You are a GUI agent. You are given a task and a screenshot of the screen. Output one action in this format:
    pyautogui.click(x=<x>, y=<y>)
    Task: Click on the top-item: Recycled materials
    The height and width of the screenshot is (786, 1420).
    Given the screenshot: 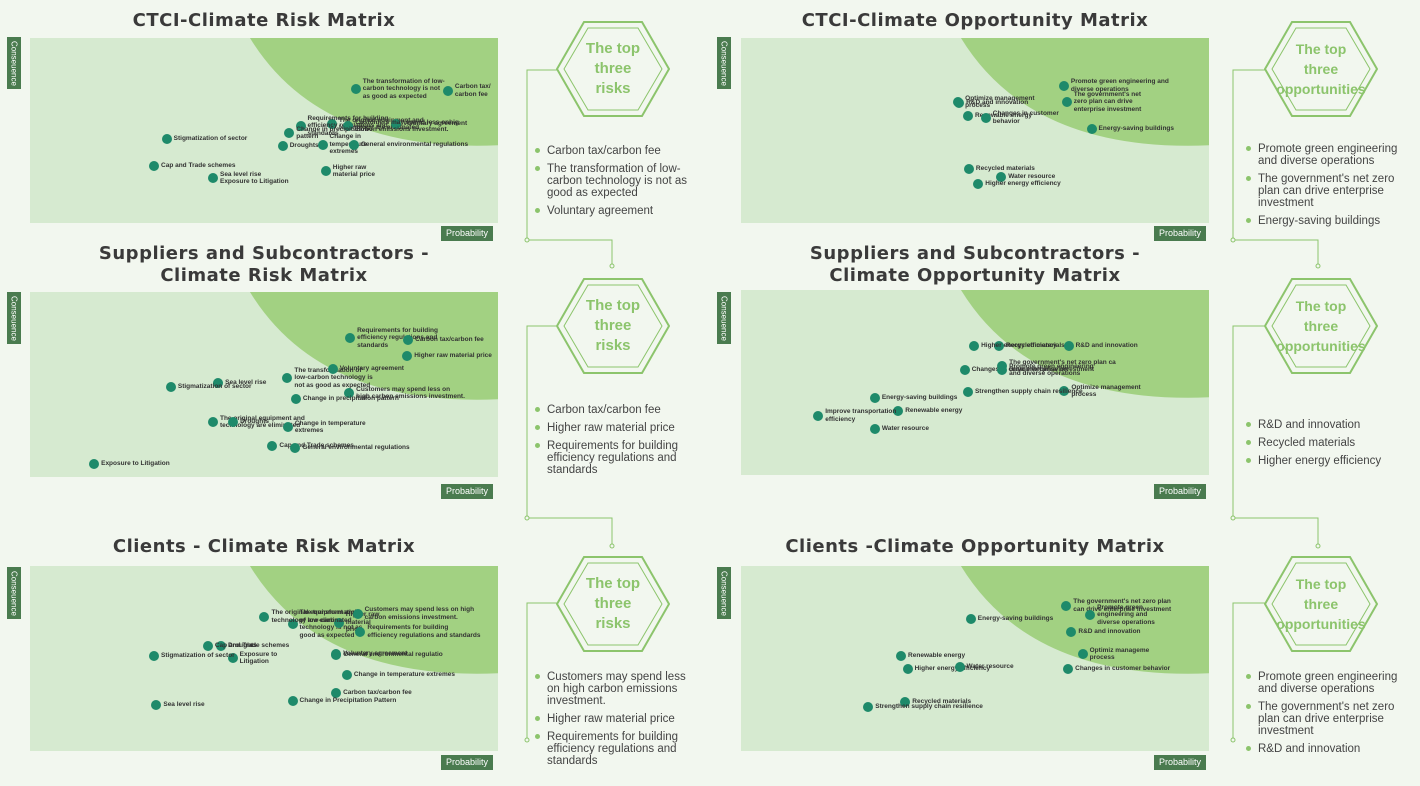 What is the action you would take?
    pyautogui.click(x=1332, y=443)
    